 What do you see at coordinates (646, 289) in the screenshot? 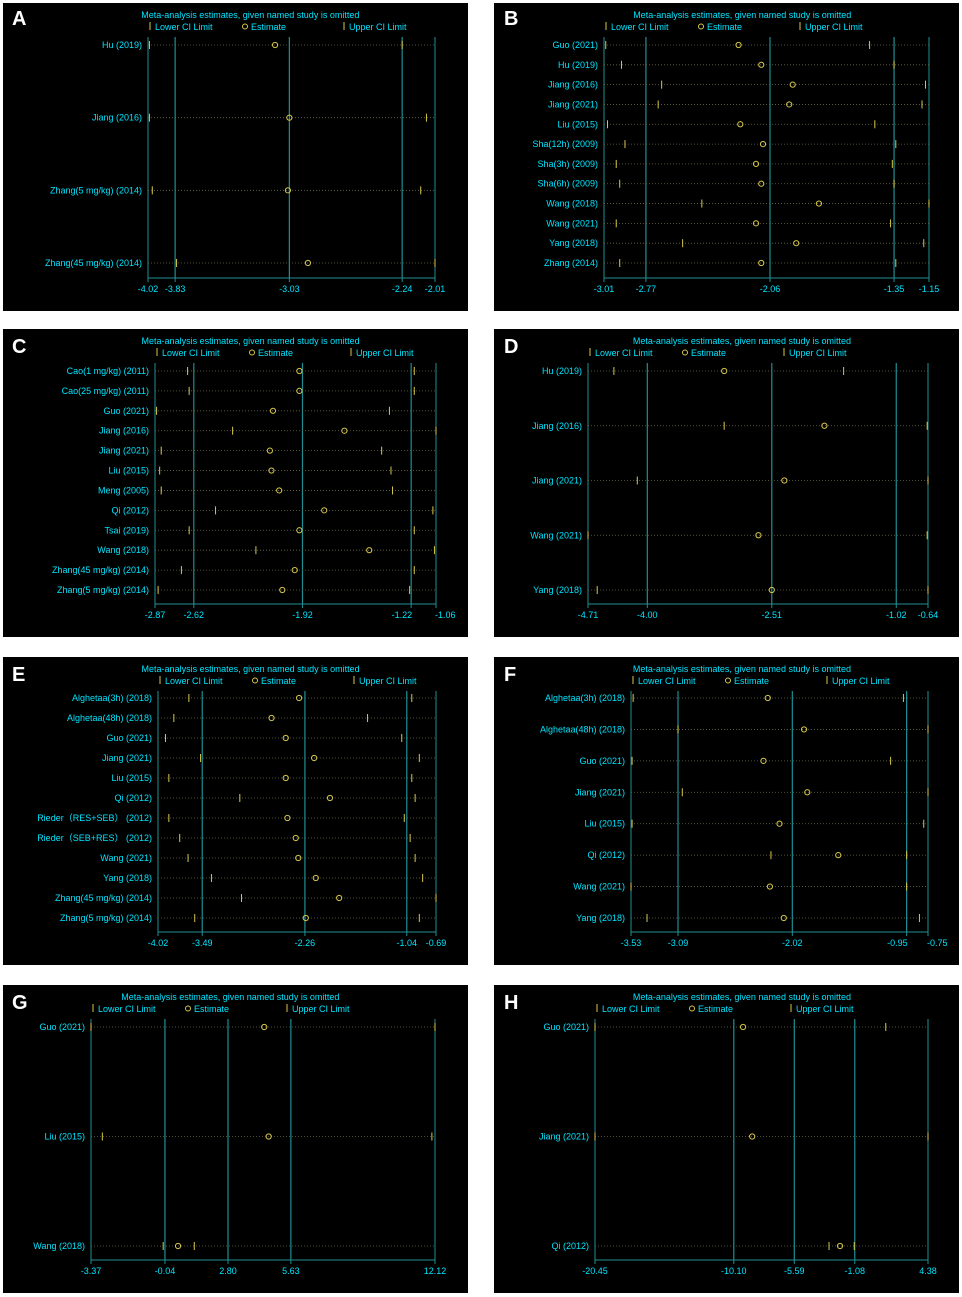
I see `x-tick-label-b-1: -2.77` at bounding box center [646, 289].